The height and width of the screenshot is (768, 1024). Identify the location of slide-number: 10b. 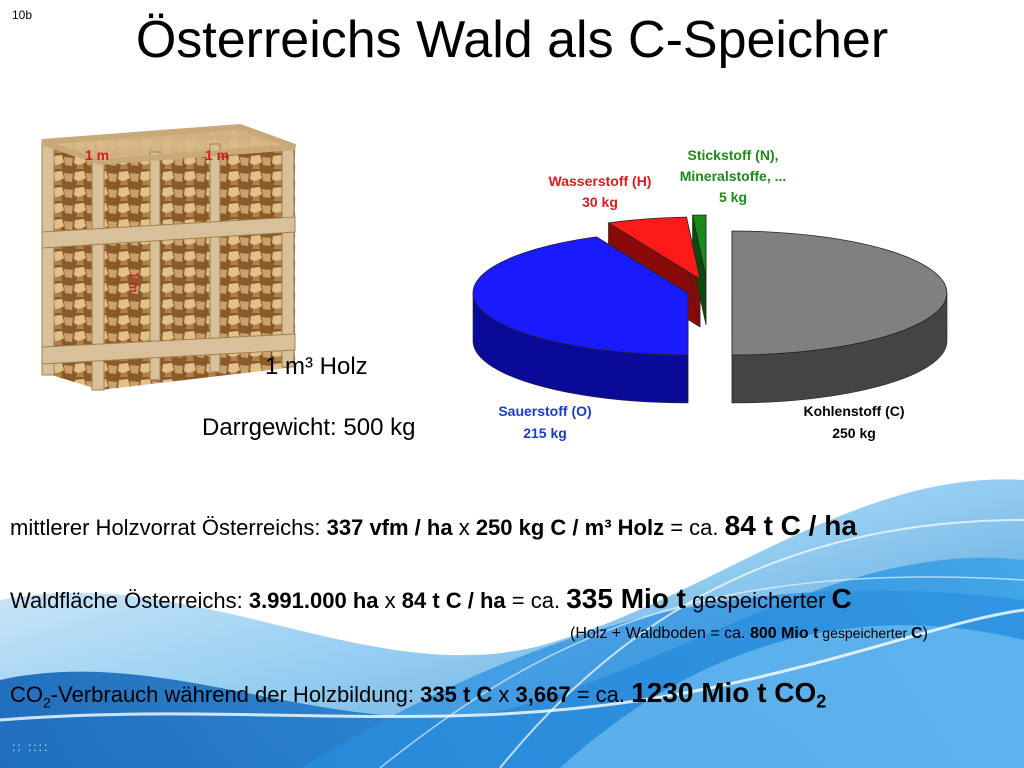
(22, 15).